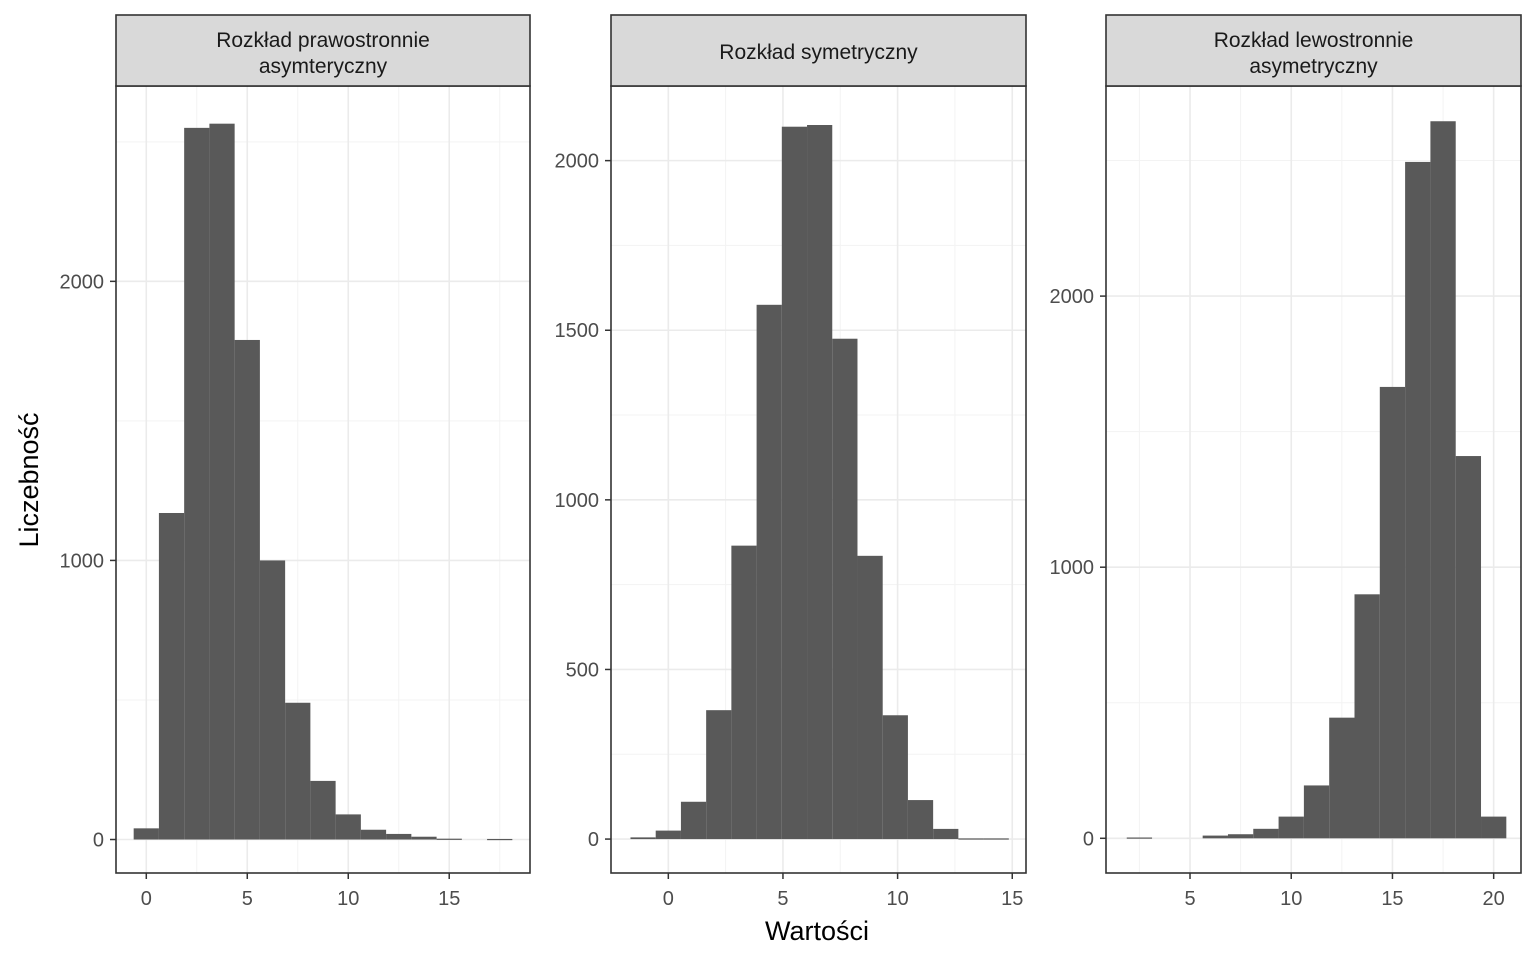 The image size is (1536, 960). Describe the element at coordinates (577, 331) in the screenshot. I see `y-tick-label: 1500` at that location.